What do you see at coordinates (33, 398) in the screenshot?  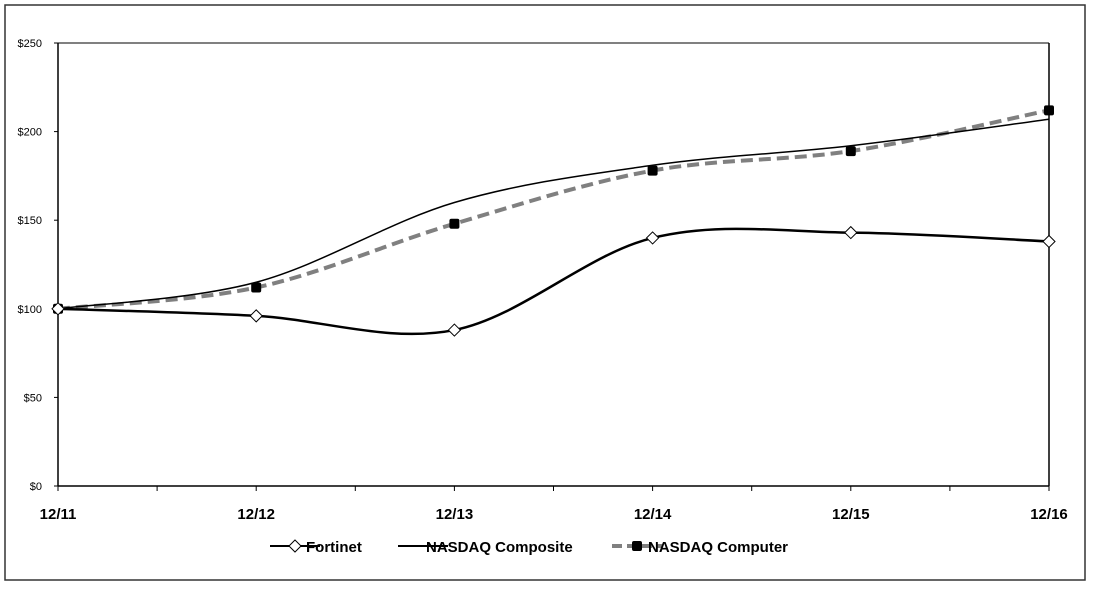 I see `y-tick-label: $50` at bounding box center [33, 398].